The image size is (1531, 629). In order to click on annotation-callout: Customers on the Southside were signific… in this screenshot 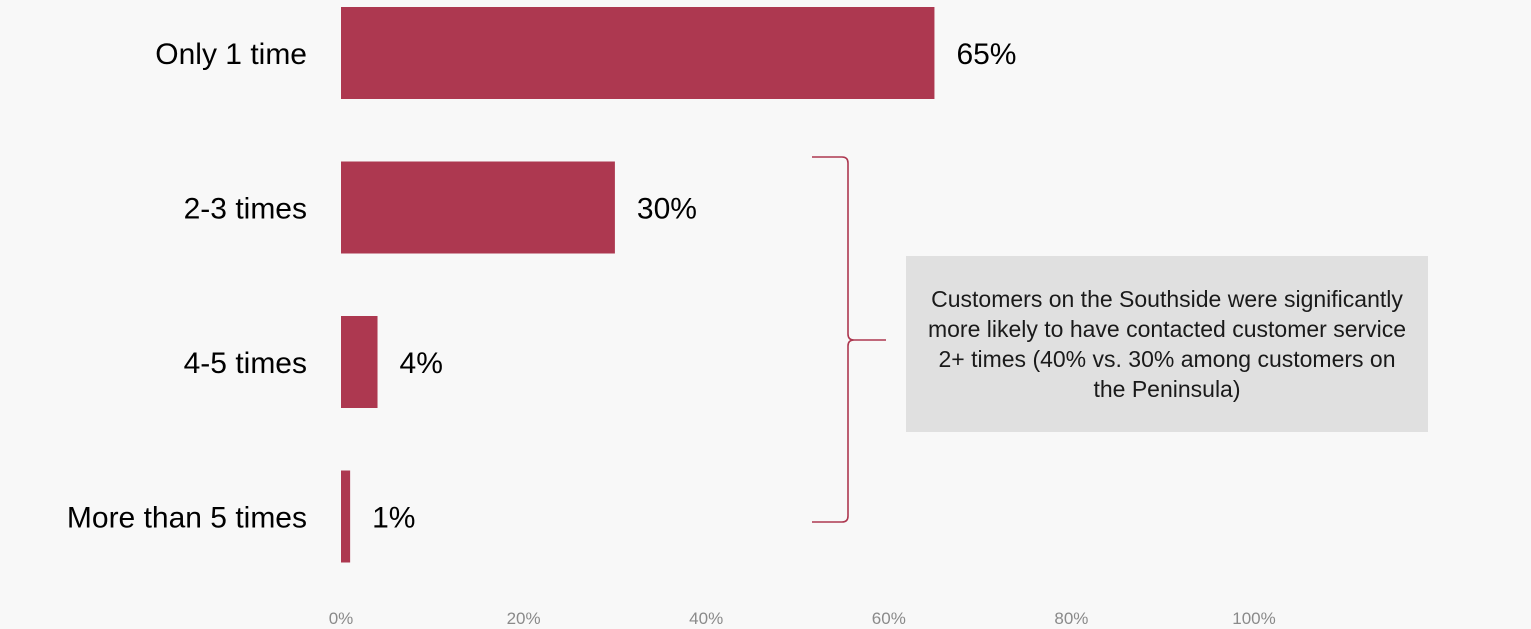, I will do `click(1167, 344)`.